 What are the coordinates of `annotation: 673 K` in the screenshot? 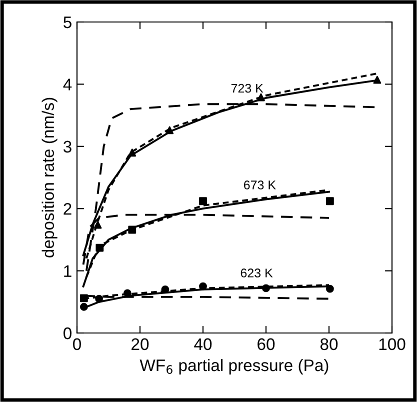 It's located at (260, 185).